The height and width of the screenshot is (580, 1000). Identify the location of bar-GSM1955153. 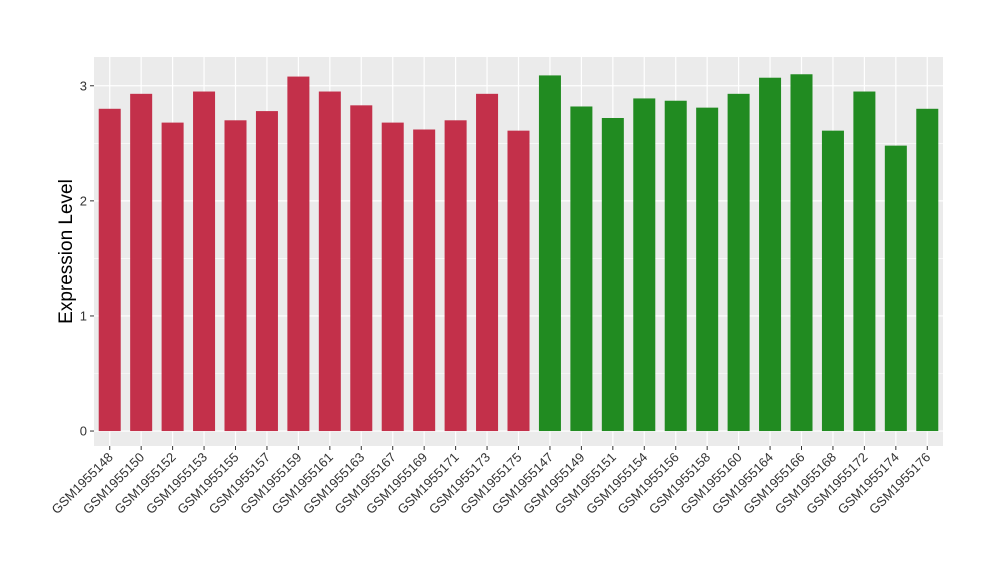
(204, 261).